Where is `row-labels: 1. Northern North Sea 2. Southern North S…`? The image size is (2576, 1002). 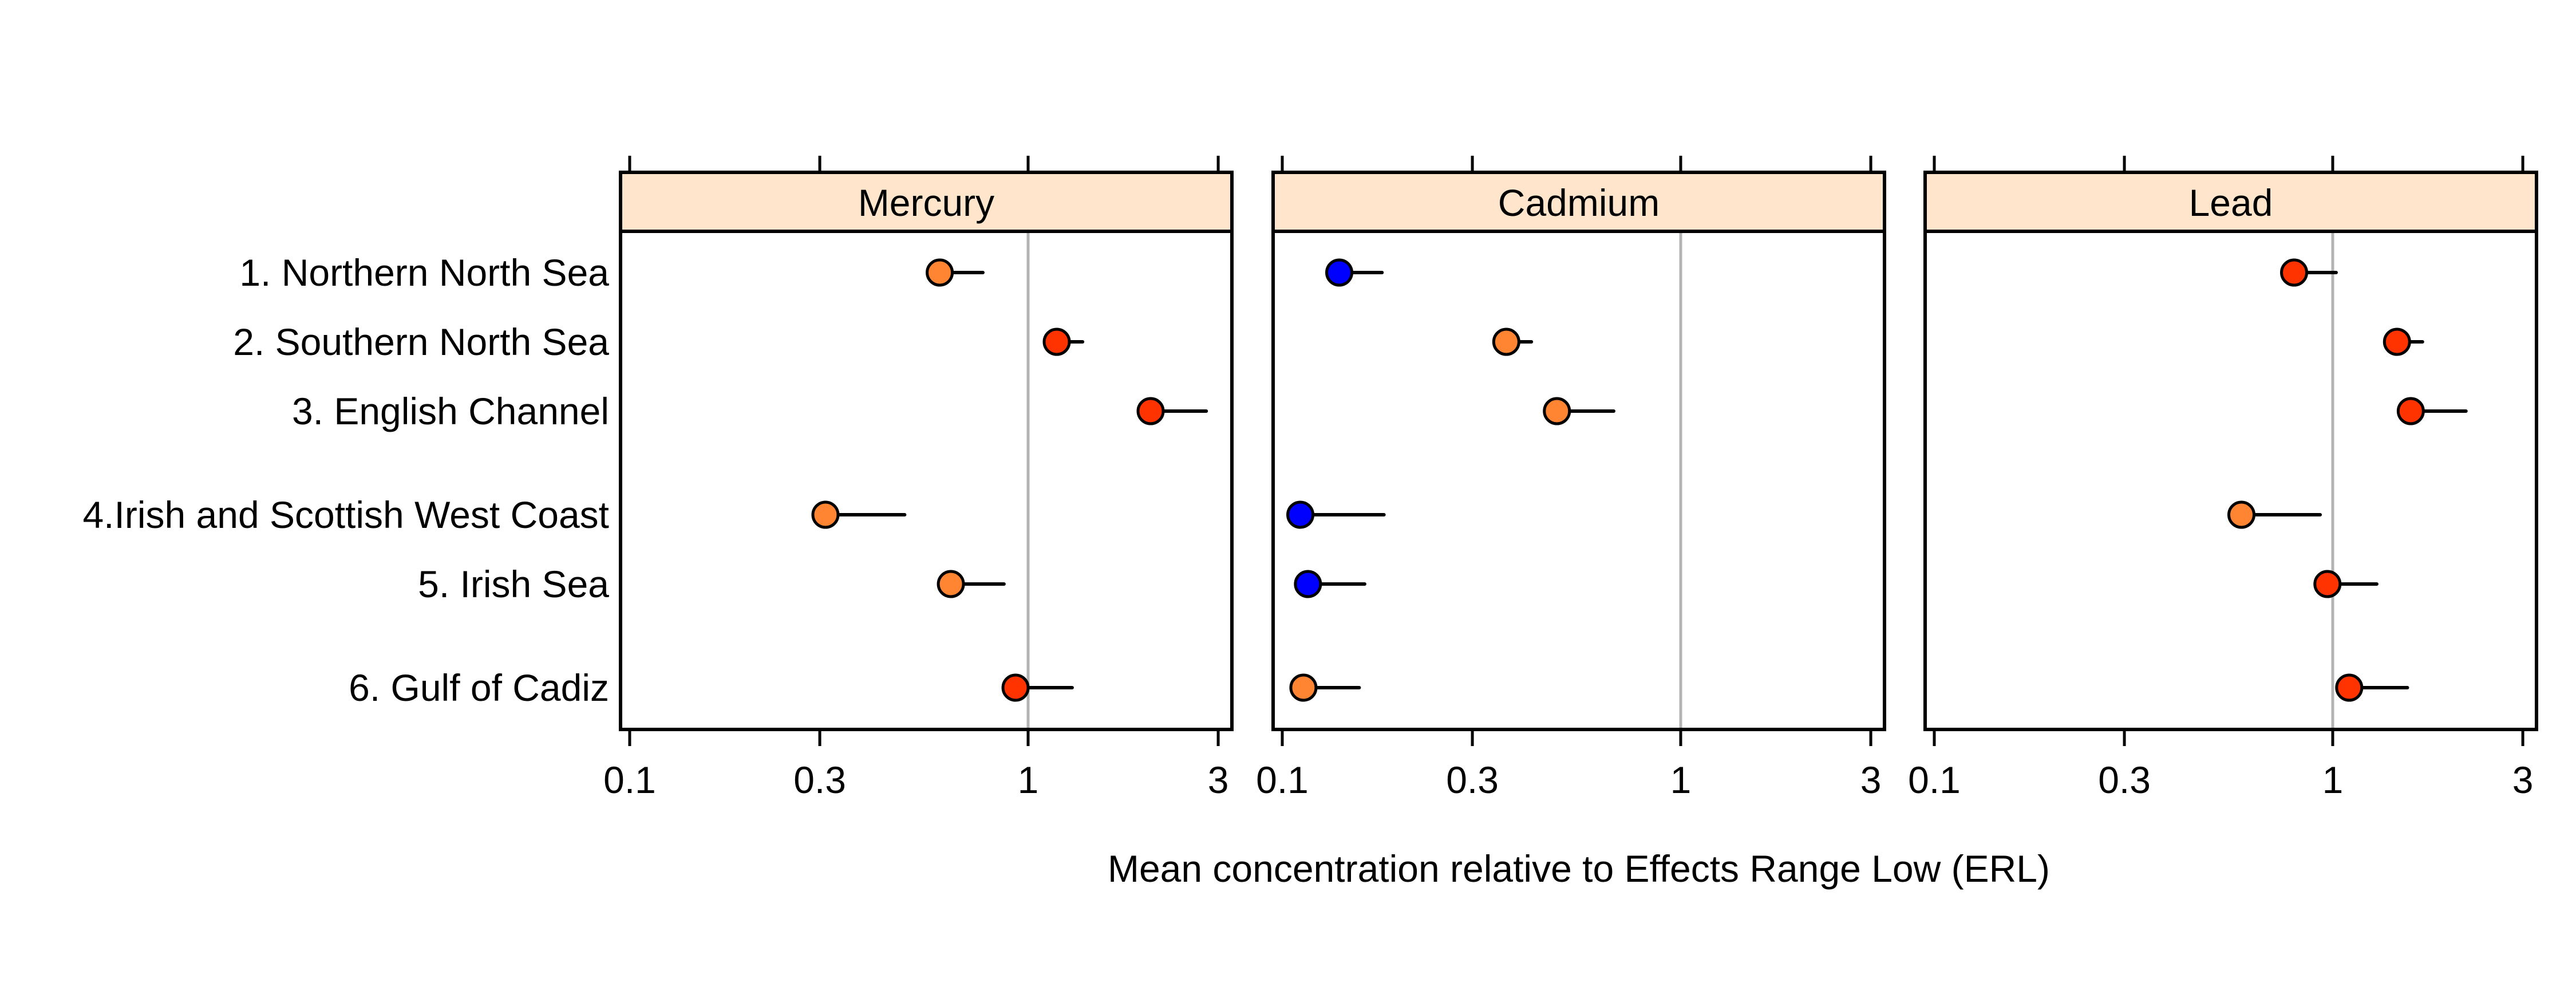
row-labels: 1. Northern North Sea 2. Southern North S… is located at coordinates (345, 480).